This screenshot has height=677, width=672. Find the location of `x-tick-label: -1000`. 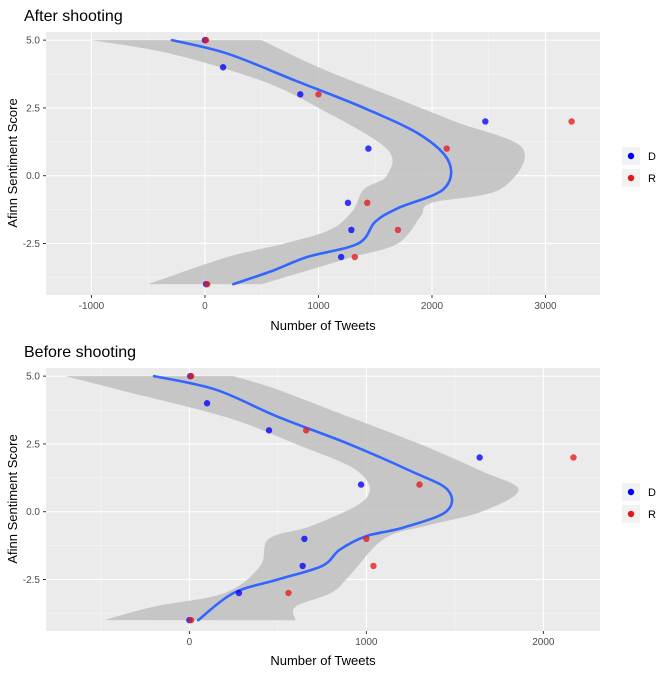

x-tick-label: -1000 is located at coordinates (92, 306).